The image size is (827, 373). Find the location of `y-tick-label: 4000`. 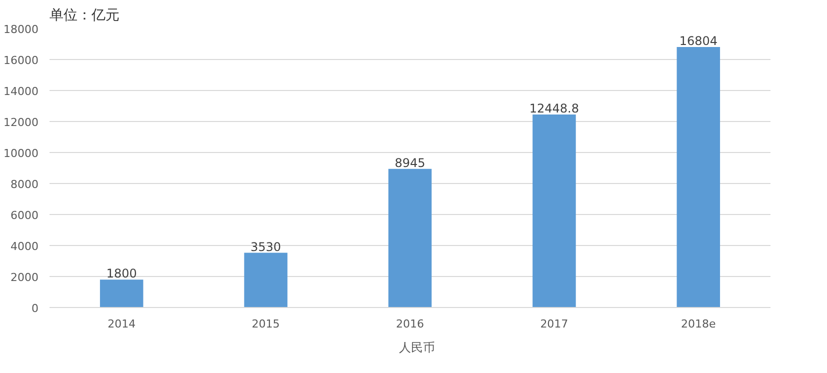

y-tick-label: 4000 is located at coordinates (24, 246).